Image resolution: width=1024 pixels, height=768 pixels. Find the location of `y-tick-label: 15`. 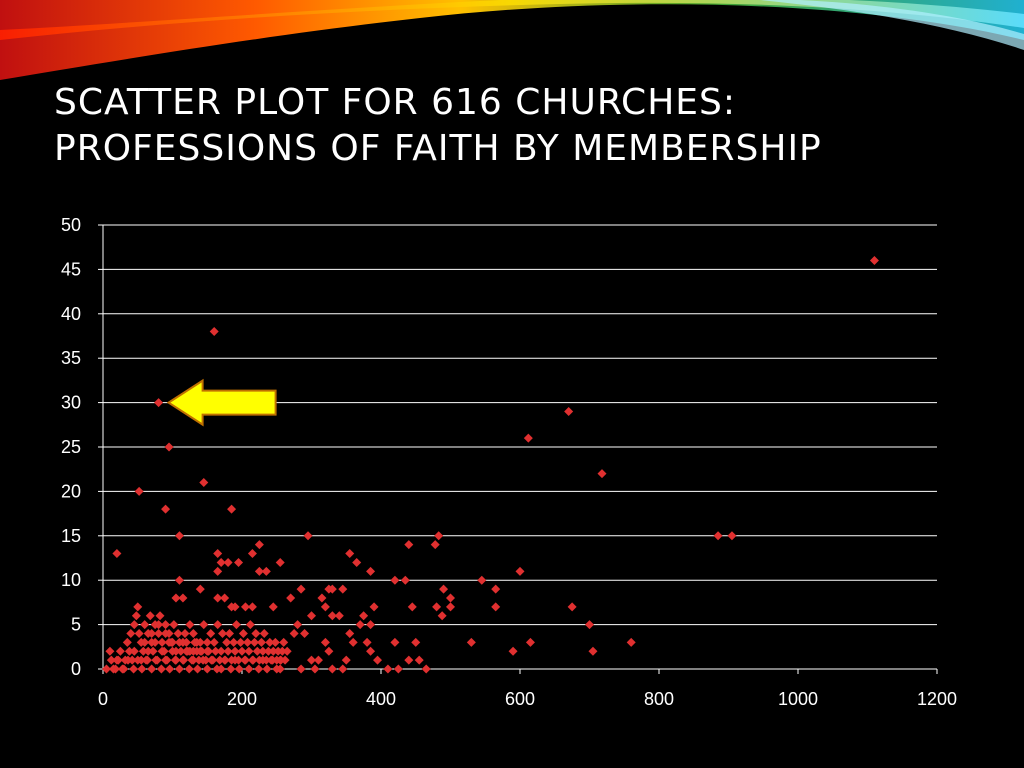

y-tick-label: 15 is located at coordinates (71, 536).